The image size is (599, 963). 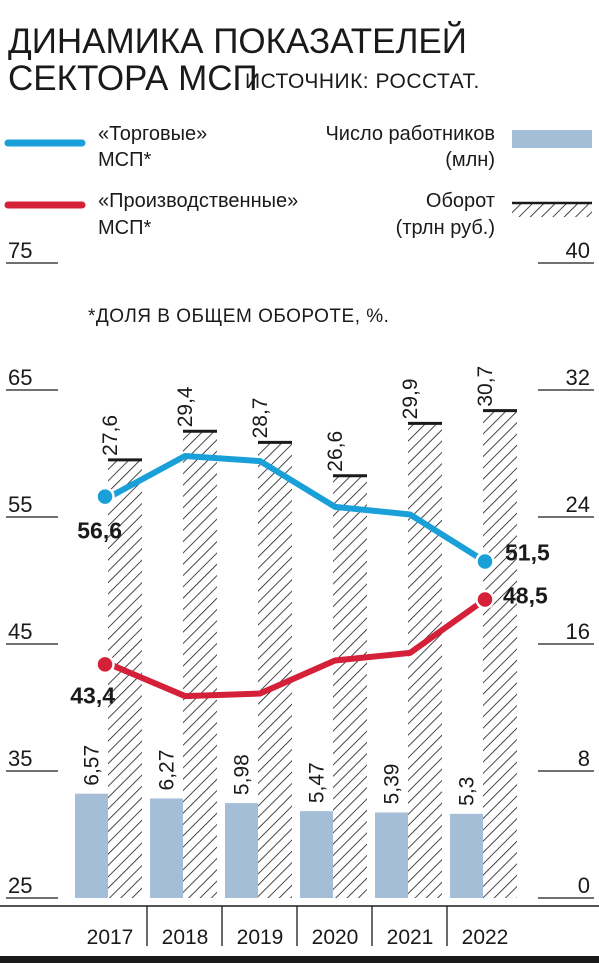 I want to click on year-label: 2017, so click(x=110, y=937).